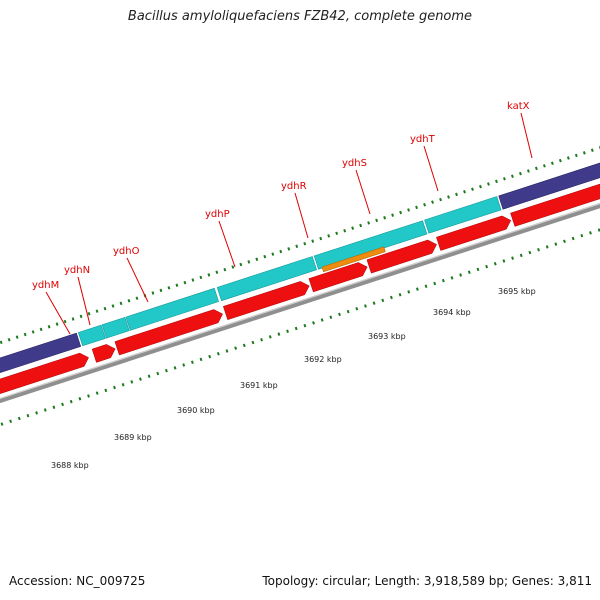  What do you see at coordinates (259, 385) in the screenshot?
I see `ruler-label: 3691 kbp` at bounding box center [259, 385].